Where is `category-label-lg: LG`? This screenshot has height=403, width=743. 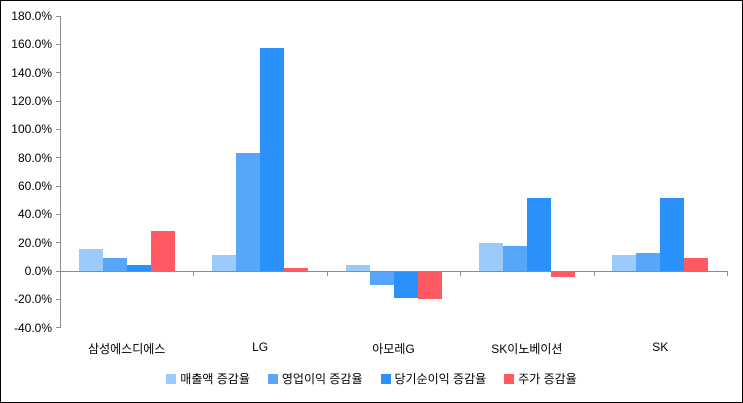 category-label-lg: LG is located at coordinates (260, 347).